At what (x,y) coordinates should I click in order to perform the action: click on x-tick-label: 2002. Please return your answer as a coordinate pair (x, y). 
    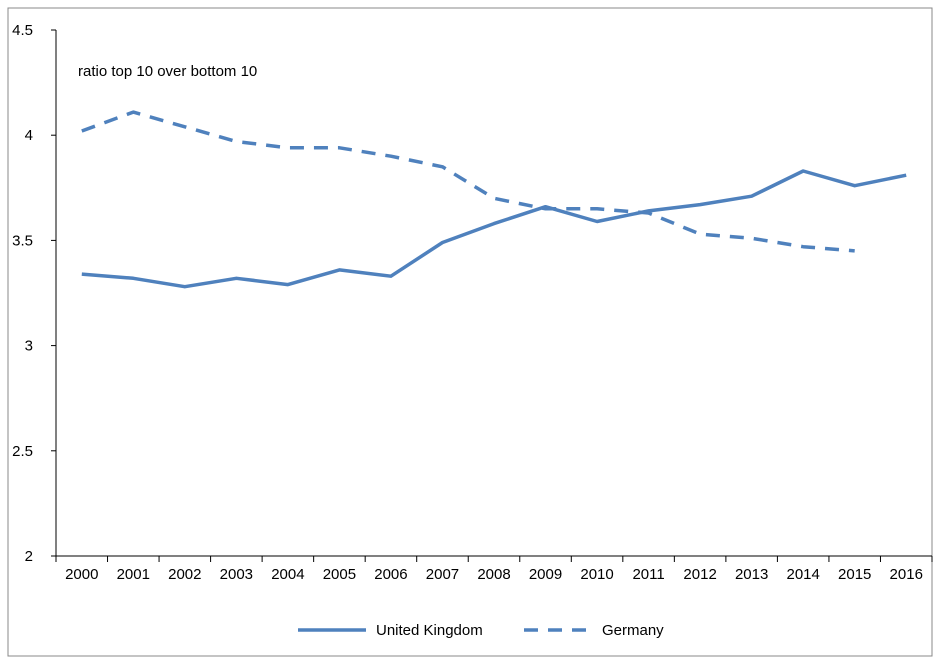
    Looking at the image, I should click on (184, 574).